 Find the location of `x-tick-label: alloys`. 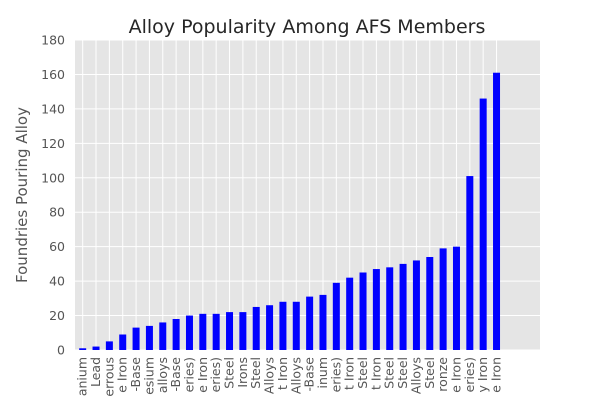

x-tick-label: alloys is located at coordinates (162, 375).